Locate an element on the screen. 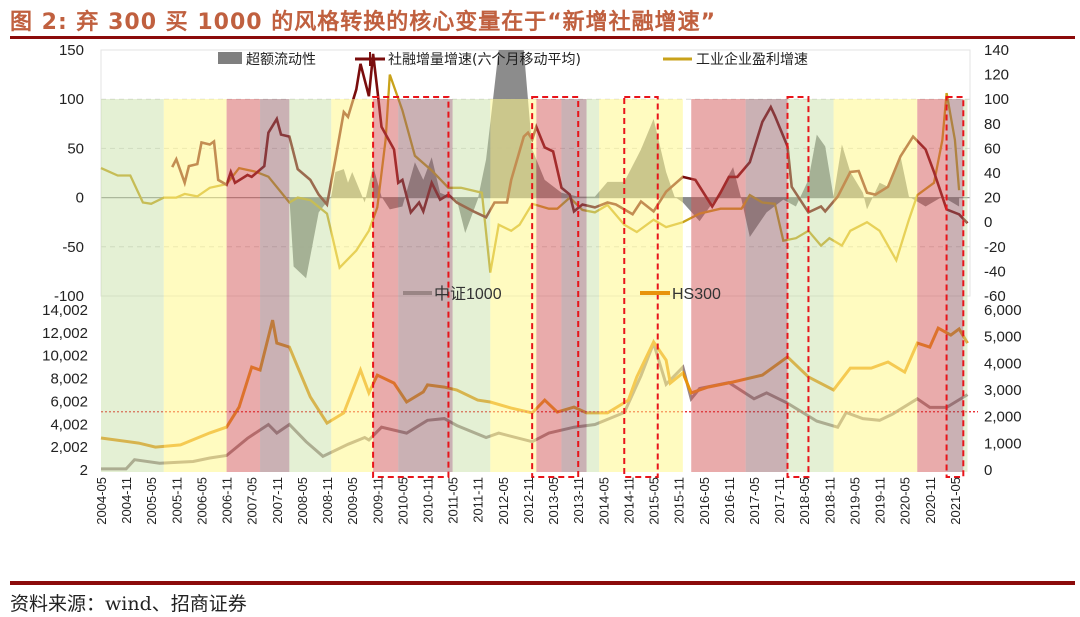  x-axis-tick: 2009-05 is located at coordinates (352, 501).